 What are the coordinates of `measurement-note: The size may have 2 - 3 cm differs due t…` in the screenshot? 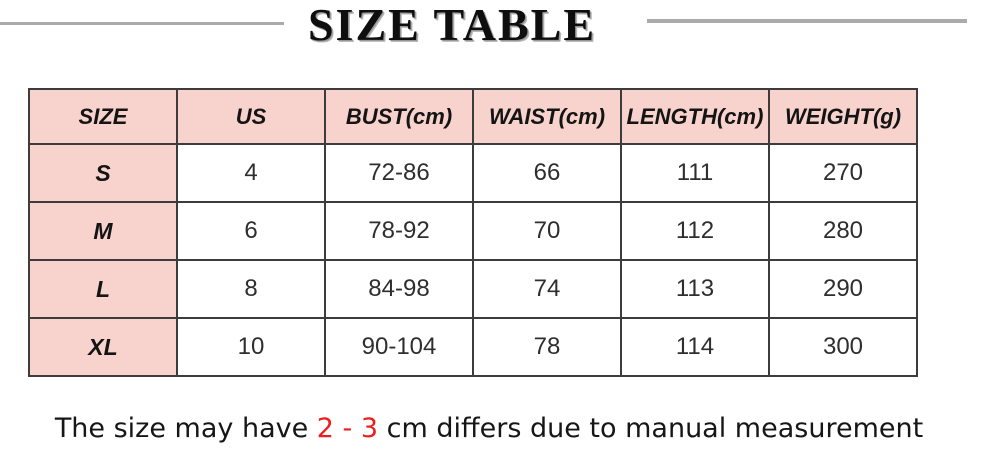 It's located at (489, 428).